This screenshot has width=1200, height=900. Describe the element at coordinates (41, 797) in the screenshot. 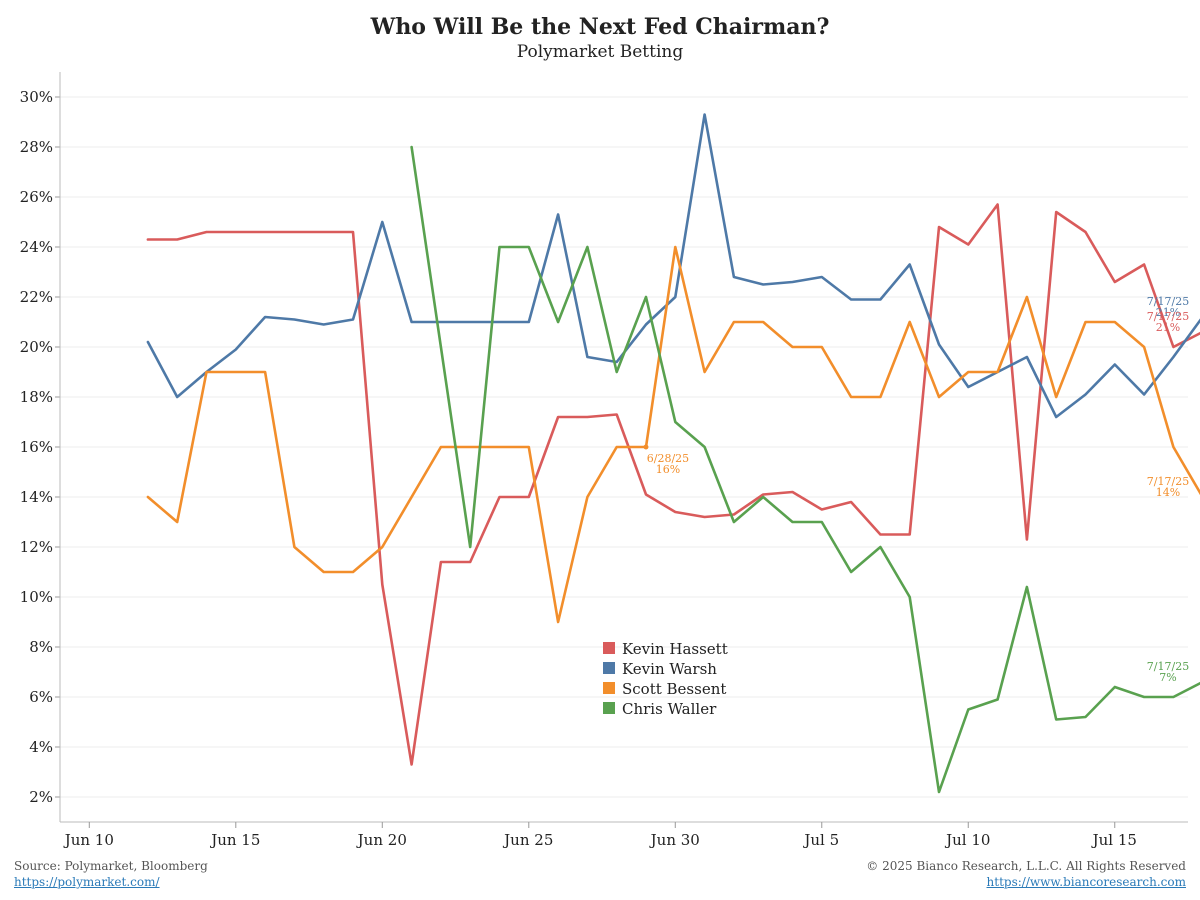

I see `y-tick-label: 2%` at that location.